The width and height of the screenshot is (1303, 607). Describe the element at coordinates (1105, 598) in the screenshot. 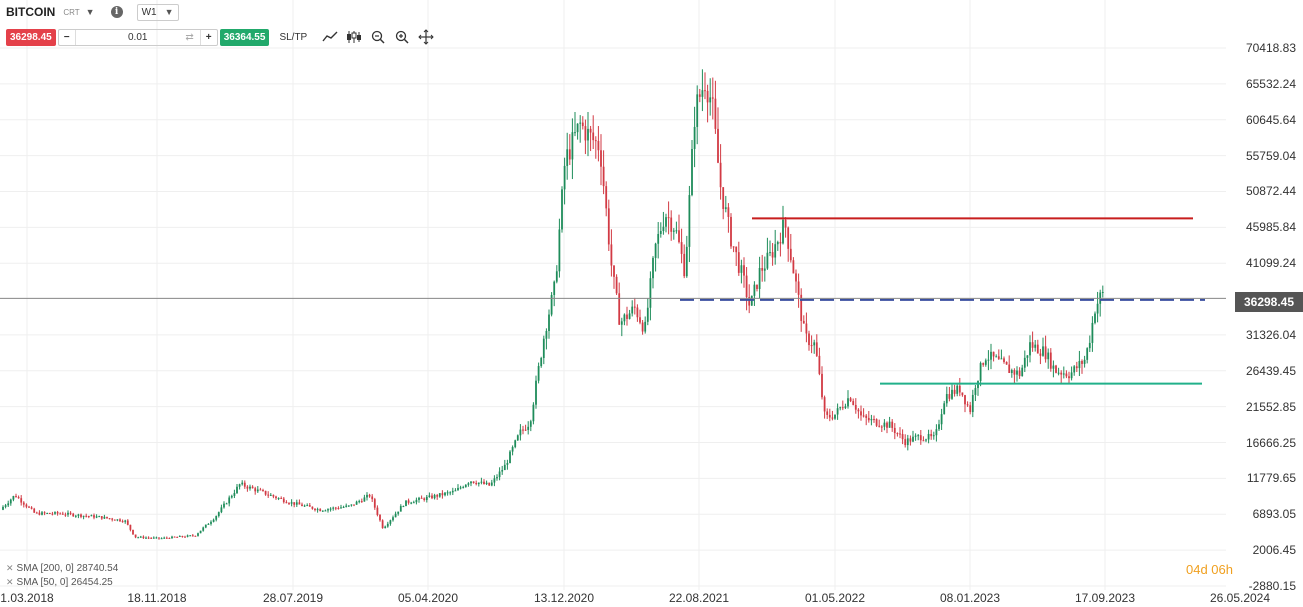

I see `x-axis-label: 17.09.2023` at that location.